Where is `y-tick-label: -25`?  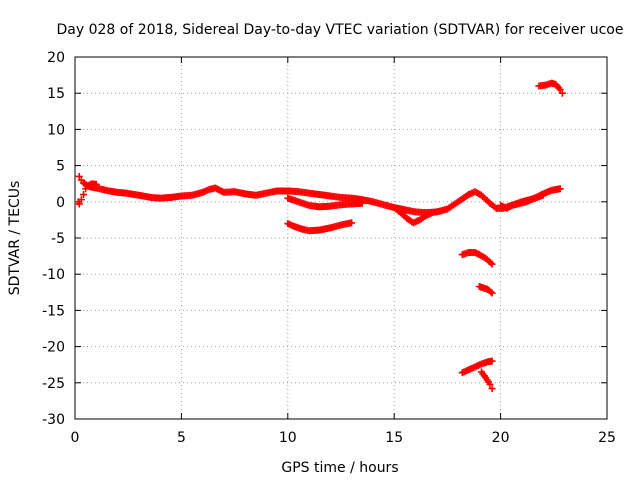
y-tick-label: -25 is located at coordinates (53, 384).